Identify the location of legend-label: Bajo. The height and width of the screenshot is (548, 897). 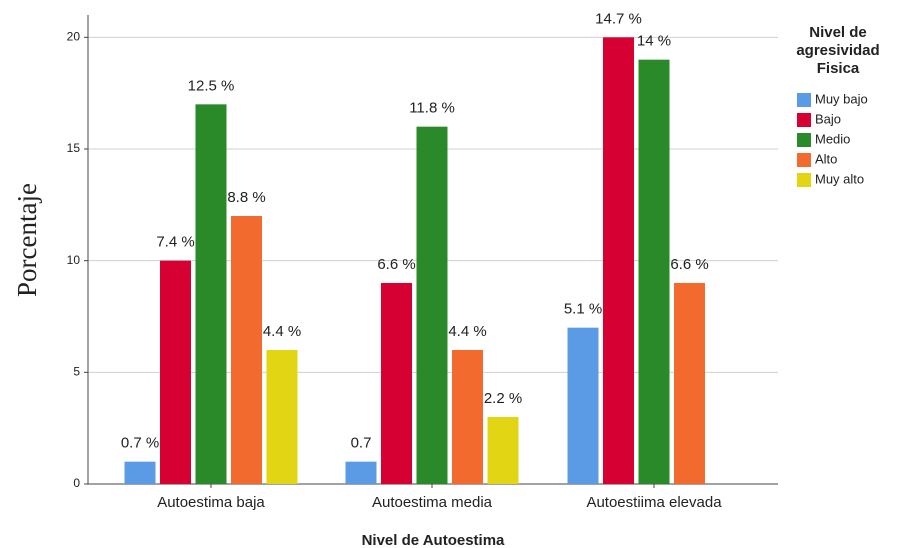
(828, 118).